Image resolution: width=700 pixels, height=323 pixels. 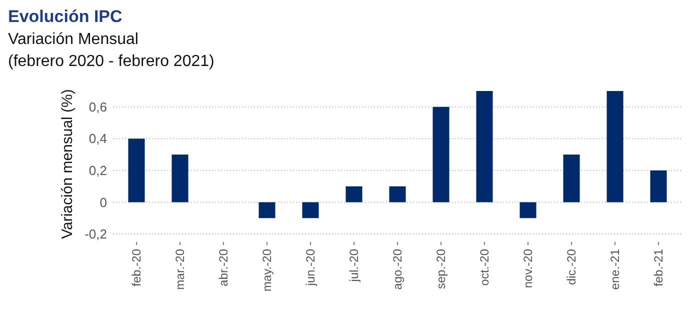 I want to click on x-tick-label: ene.-21, so click(x=615, y=269).